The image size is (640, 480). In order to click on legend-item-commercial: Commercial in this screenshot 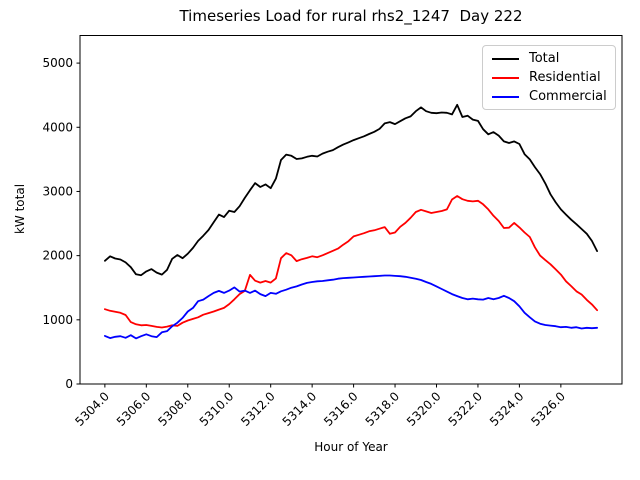, I will do `click(549, 96)`.